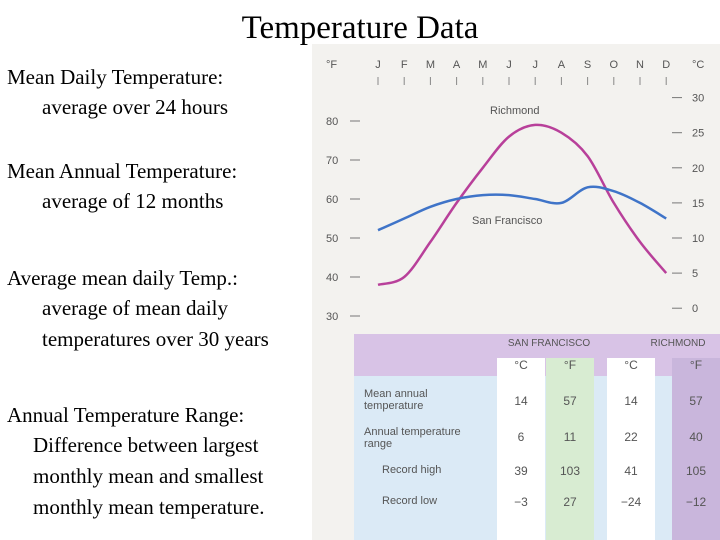 This screenshot has height=540, width=720. What do you see at coordinates (570, 502) in the screenshot?
I see `table-cell: 27` at bounding box center [570, 502].